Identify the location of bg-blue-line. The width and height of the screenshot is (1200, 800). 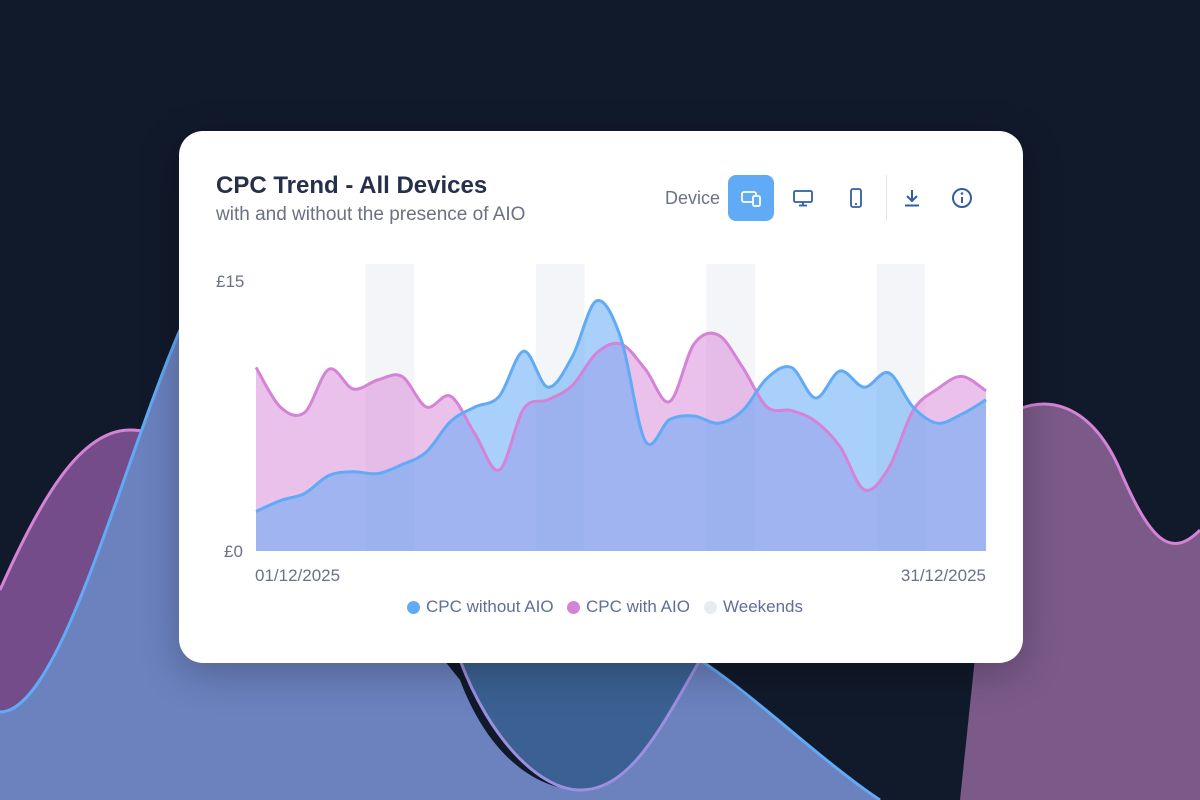
(91, 521).